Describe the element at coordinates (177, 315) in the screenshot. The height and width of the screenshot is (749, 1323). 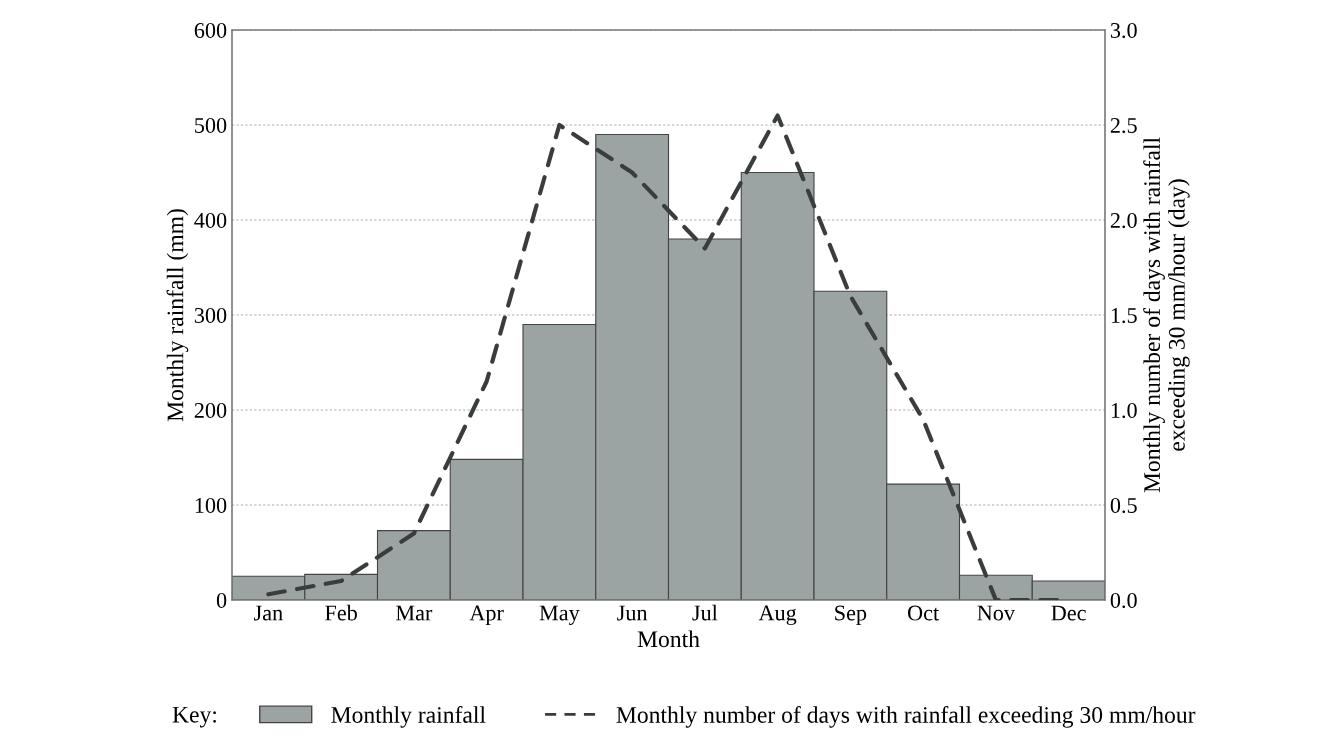
I see `y-axis-title: Monthly rainfall (mm)` at that location.